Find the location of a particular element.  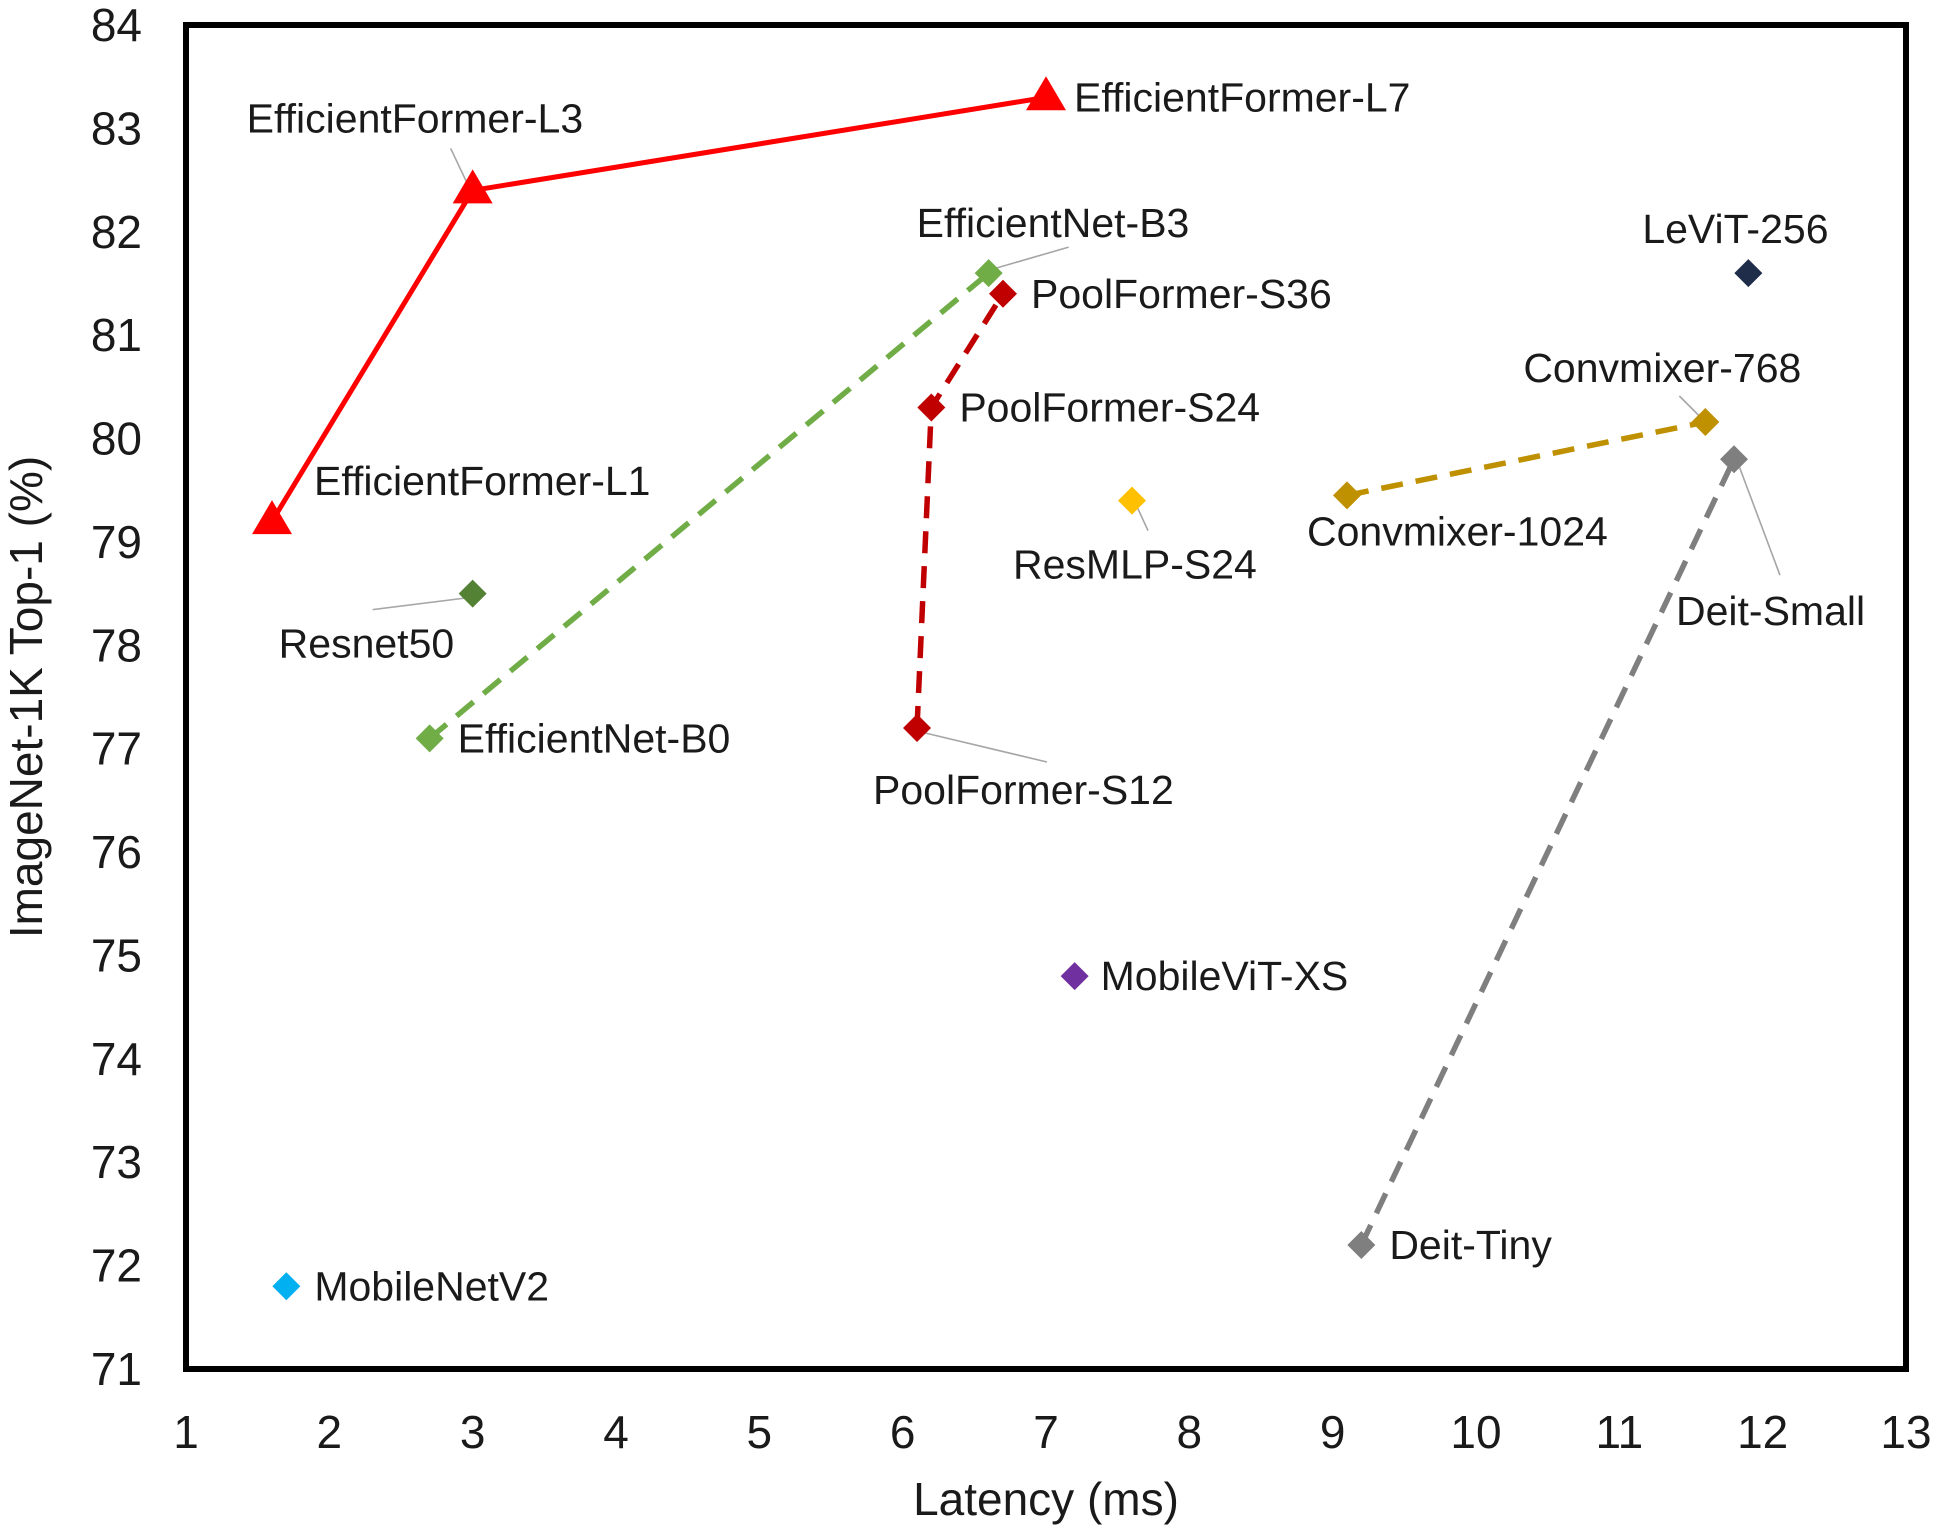

marker-efficientformer-l1 is located at coordinates (272, 517).